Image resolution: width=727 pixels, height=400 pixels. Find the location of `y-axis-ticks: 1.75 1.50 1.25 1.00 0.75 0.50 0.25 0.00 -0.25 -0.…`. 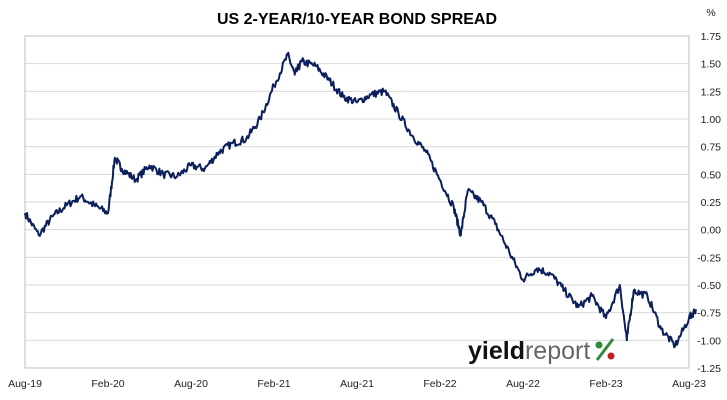

y-axis-ticks: 1.75 1.50 1.25 1.00 0.75 0.50 0.25 0.00 -0.25 -0.… is located at coordinates (709, 203).